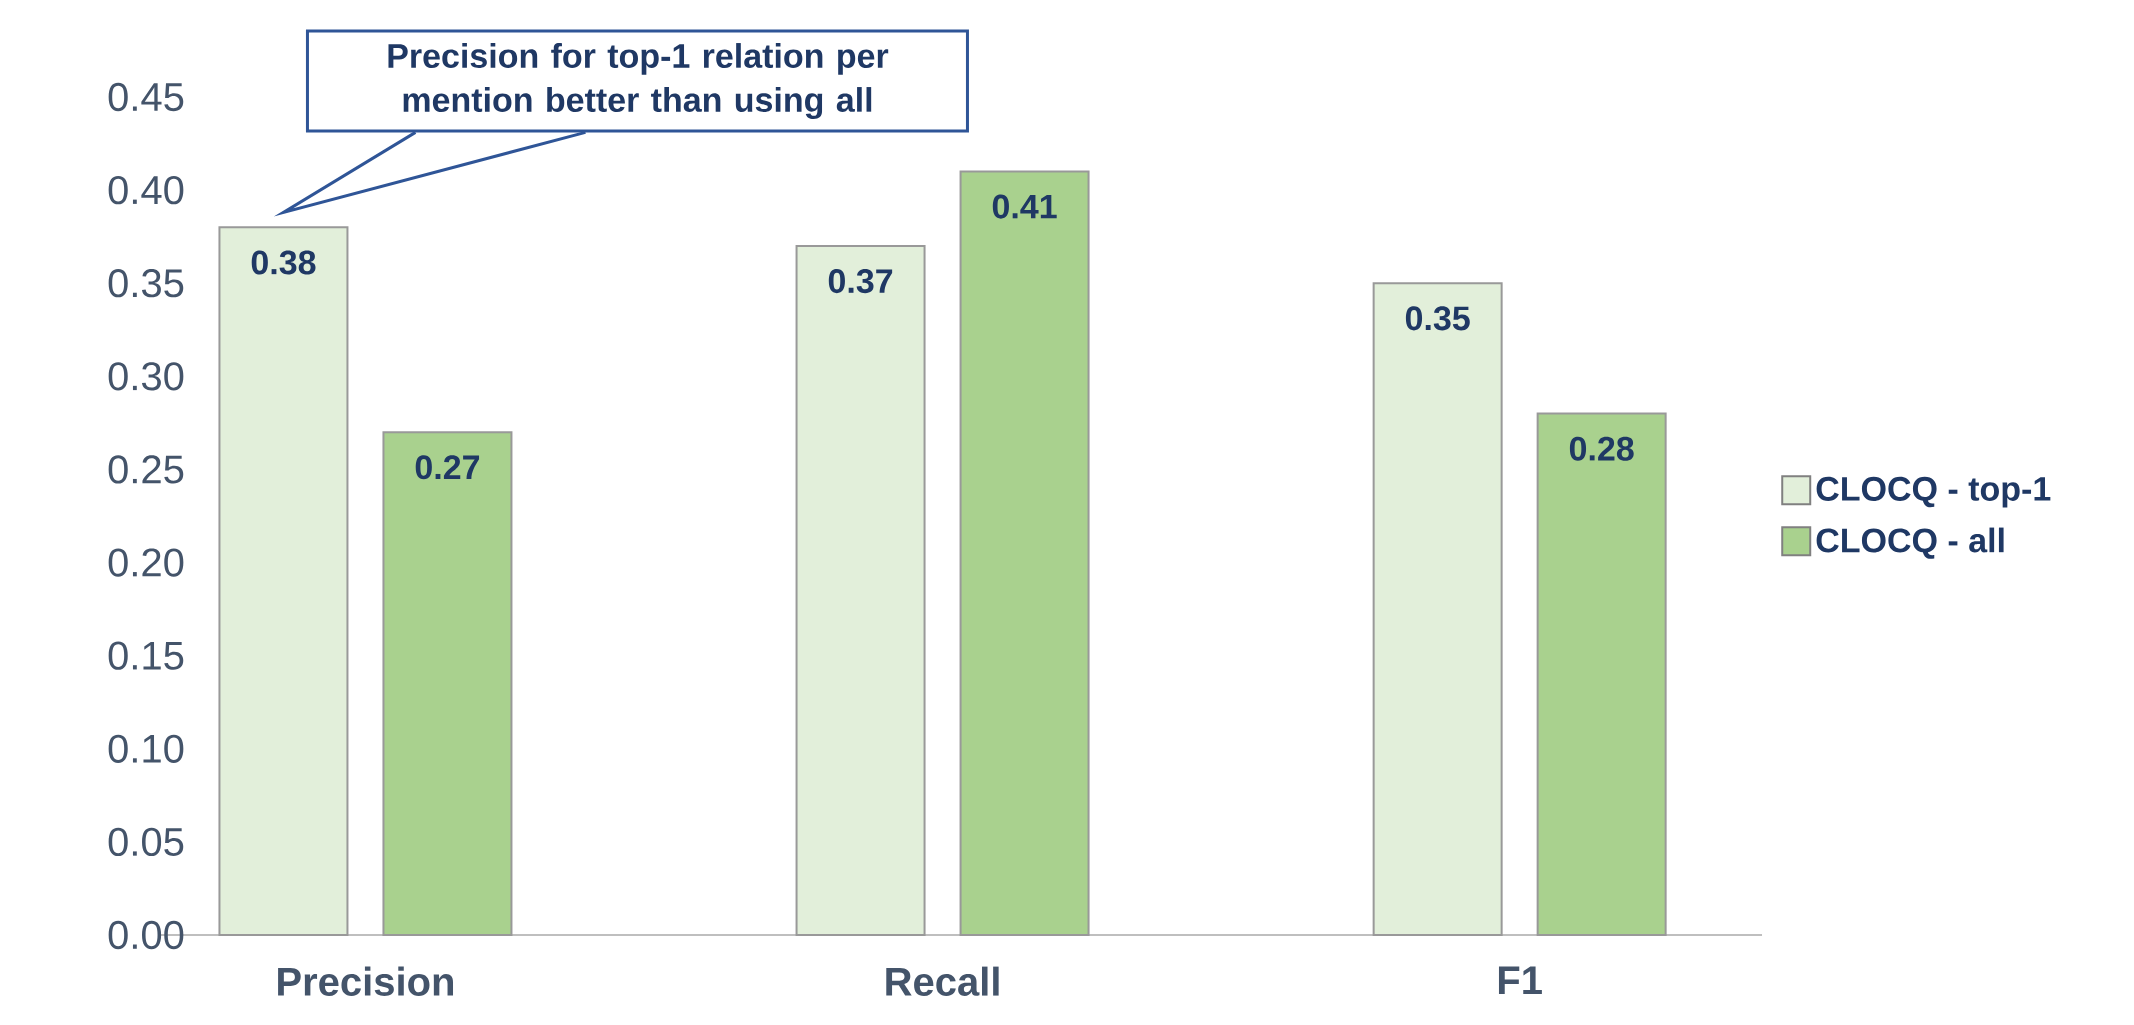 The width and height of the screenshot is (2134, 1025). Describe the element at coordinates (638, 81) in the screenshot. I see `annotation: Precision for top-1 relation per mention better than using all` at that location.